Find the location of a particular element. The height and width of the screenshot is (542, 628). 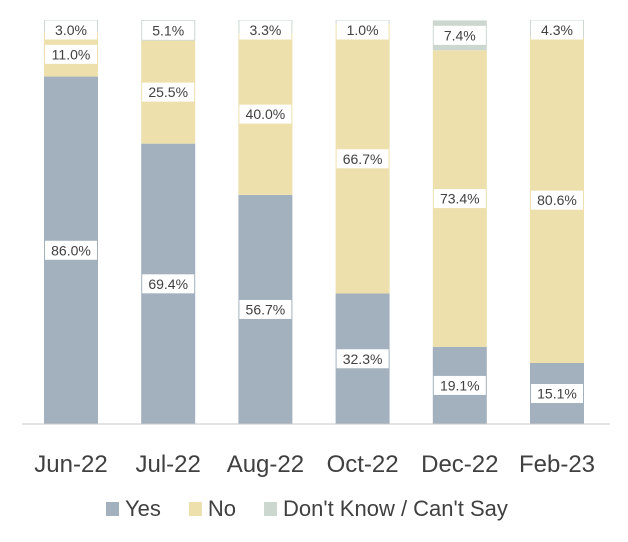

data-label-dont-know-aug-22: 3.3% is located at coordinates (265, 30).